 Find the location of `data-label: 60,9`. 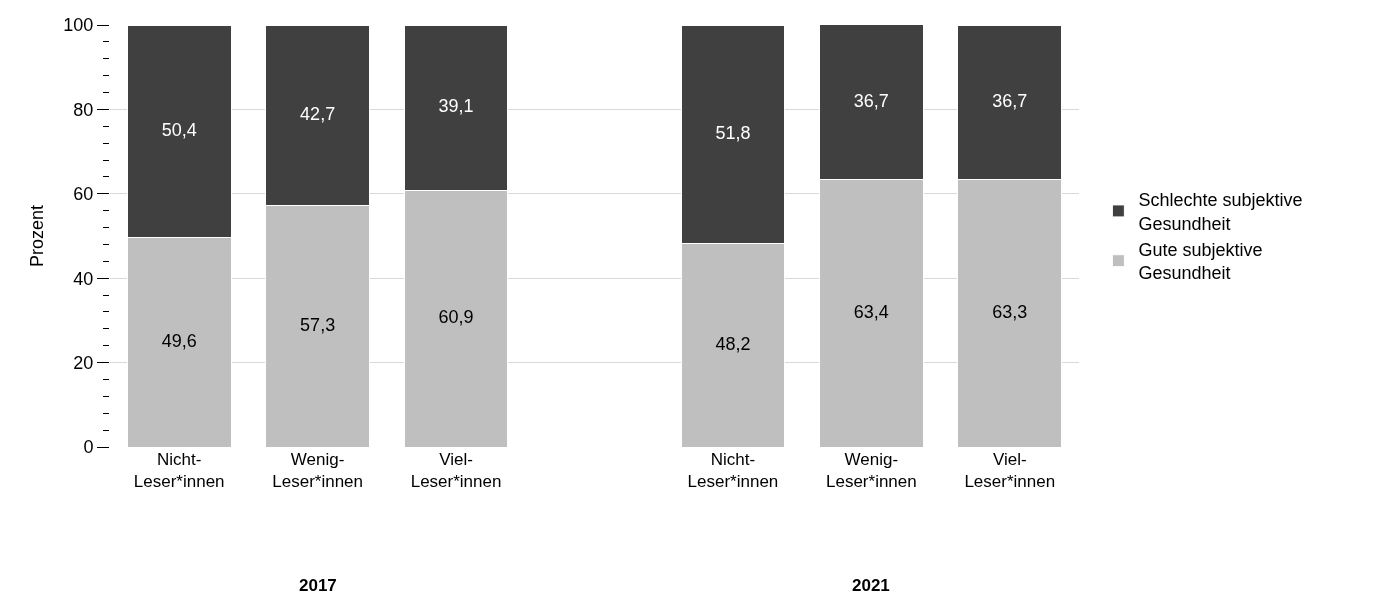

data-label: 60,9 is located at coordinates (456, 317).